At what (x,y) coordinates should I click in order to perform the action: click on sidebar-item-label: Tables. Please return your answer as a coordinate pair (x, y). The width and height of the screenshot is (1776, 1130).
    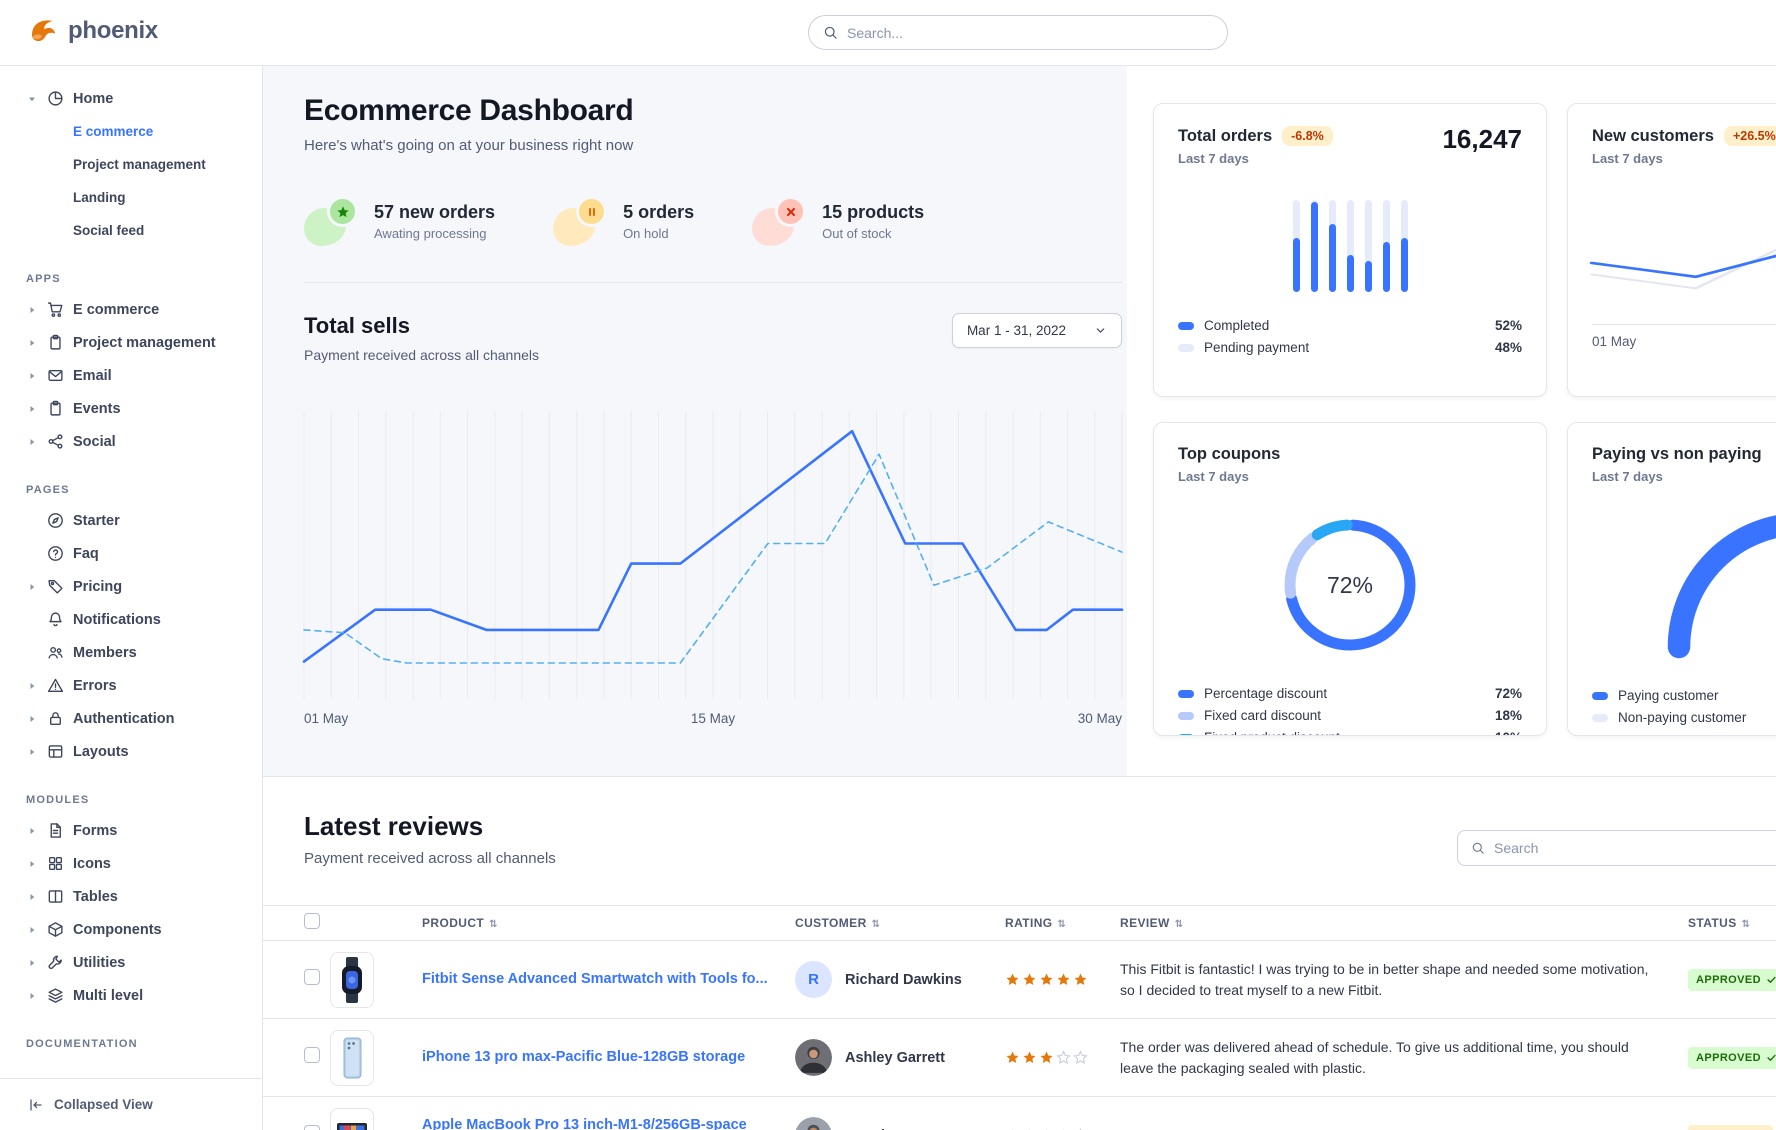
    Looking at the image, I should click on (95, 896).